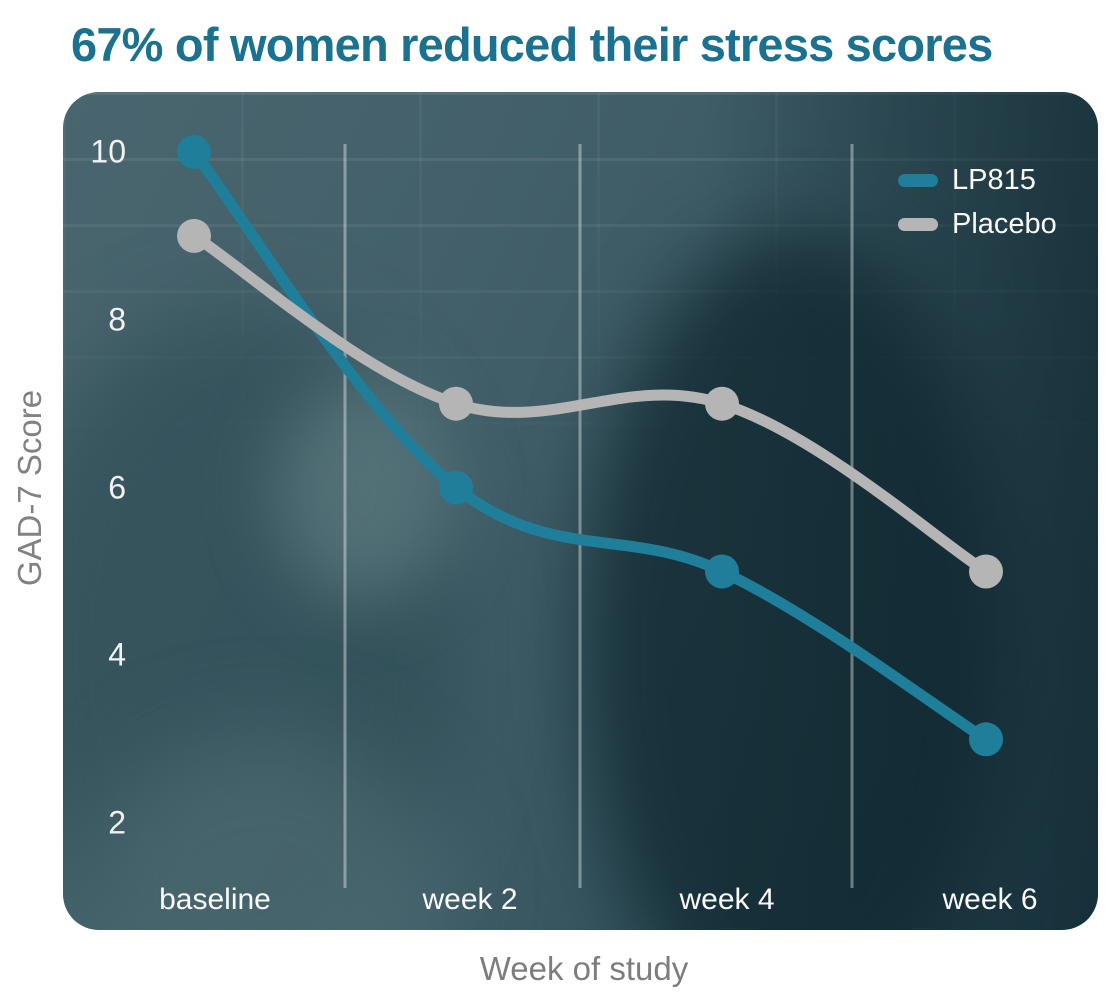 The height and width of the screenshot is (1003, 1119). What do you see at coordinates (994, 179) in the screenshot?
I see `legend-label: LP815` at bounding box center [994, 179].